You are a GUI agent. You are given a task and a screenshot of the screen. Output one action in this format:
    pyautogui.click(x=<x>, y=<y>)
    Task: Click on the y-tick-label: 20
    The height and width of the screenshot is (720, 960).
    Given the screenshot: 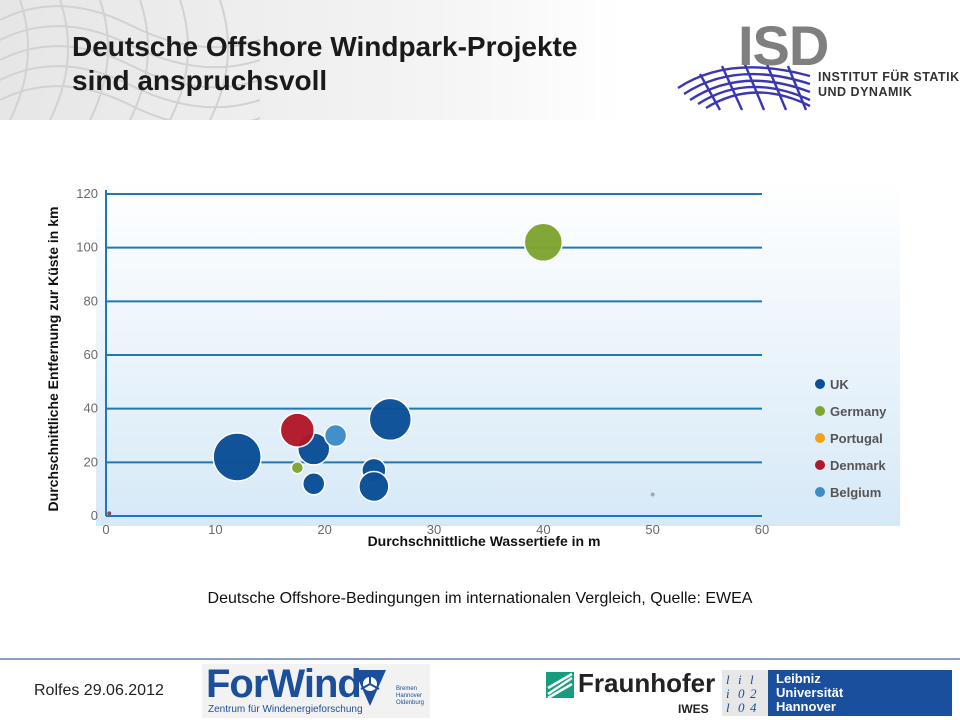 What is the action you would take?
    pyautogui.click(x=91, y=461)
    